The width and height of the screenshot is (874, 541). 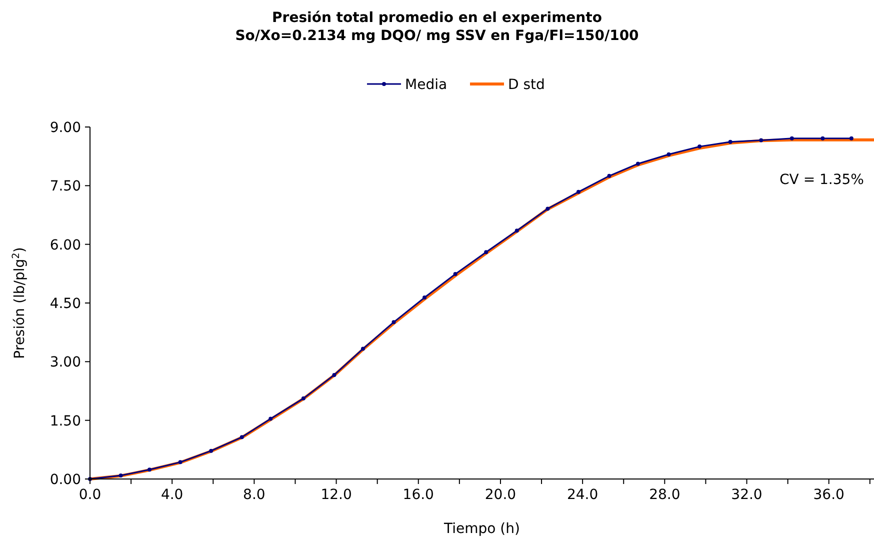 I want to click on legend-label: Media, so click(x=426, y=85).